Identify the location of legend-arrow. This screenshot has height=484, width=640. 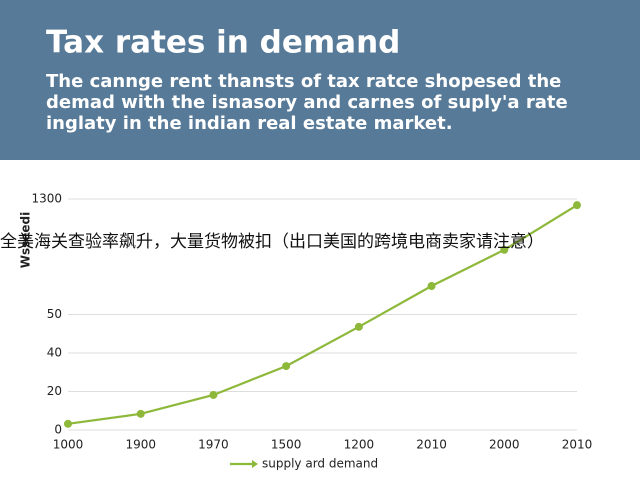
(255, 464).